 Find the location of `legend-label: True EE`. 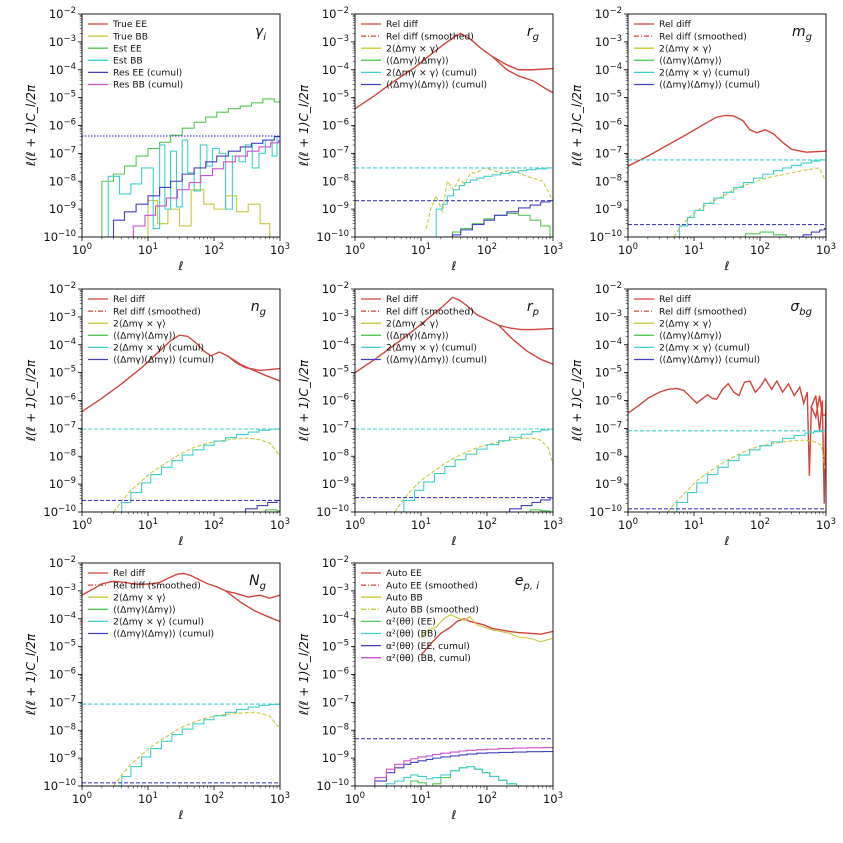

legend-label: True EE is located at coordinates (129, 24).